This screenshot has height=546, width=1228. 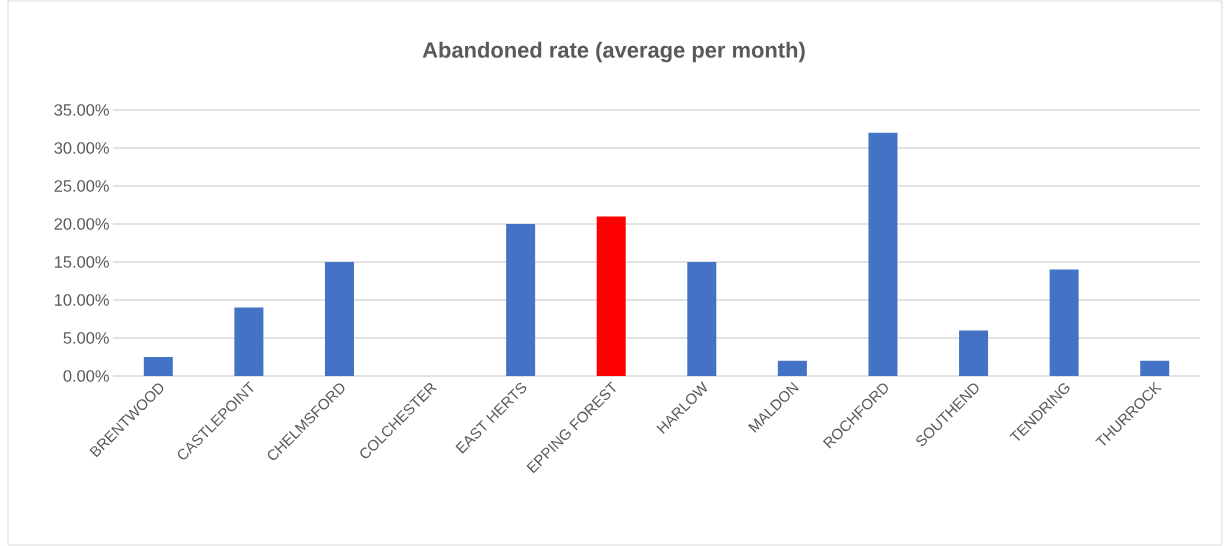 I want to click on y-tick-label: 30.00%, so click(x=81, y=148).